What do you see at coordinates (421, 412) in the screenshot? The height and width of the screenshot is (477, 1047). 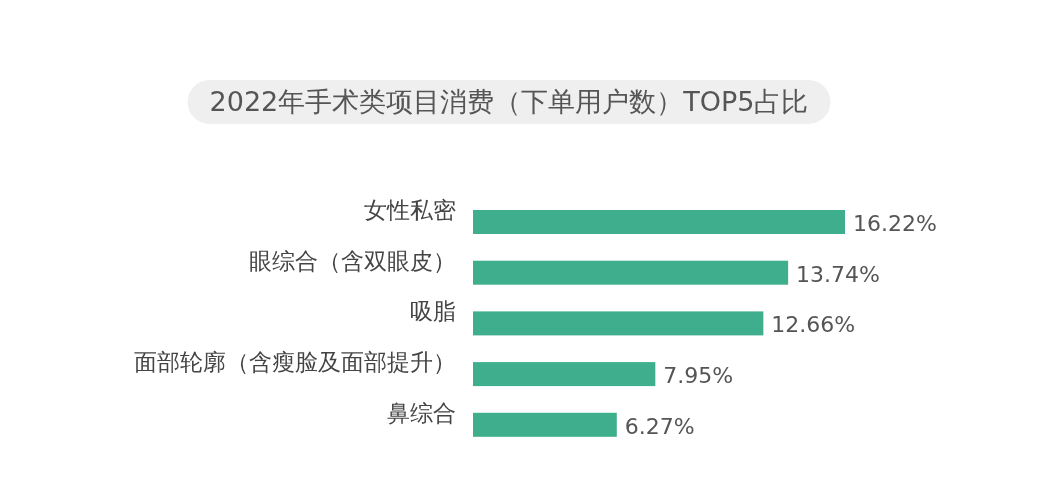 I see `y-tick-label: 鼻综合` at bounding box center [421, 412].